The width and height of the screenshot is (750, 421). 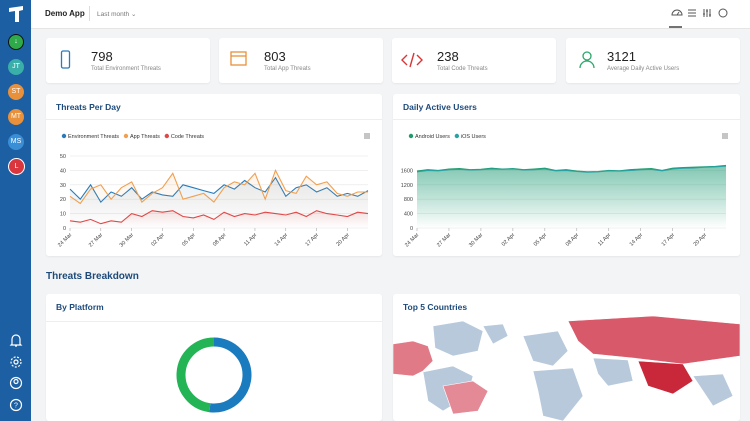 I want to click on chart, so click(x=214, y=375).